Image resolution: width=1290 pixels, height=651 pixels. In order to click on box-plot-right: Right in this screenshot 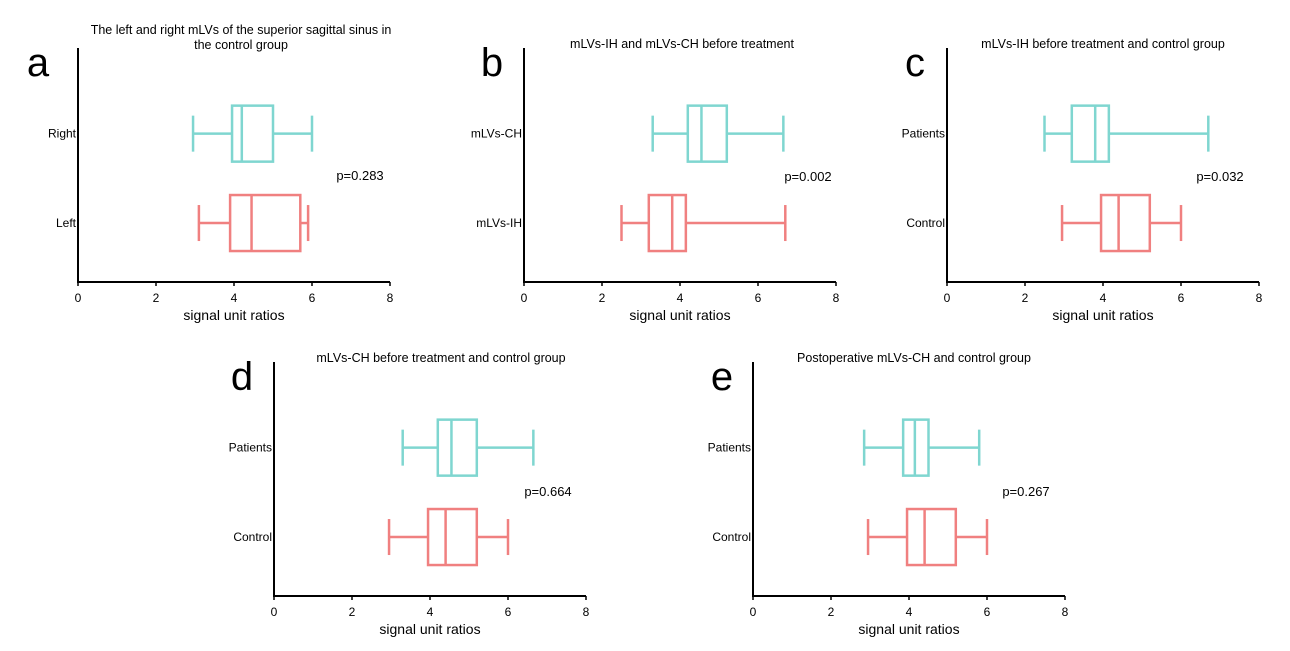, I will do `click(181, 133)`.